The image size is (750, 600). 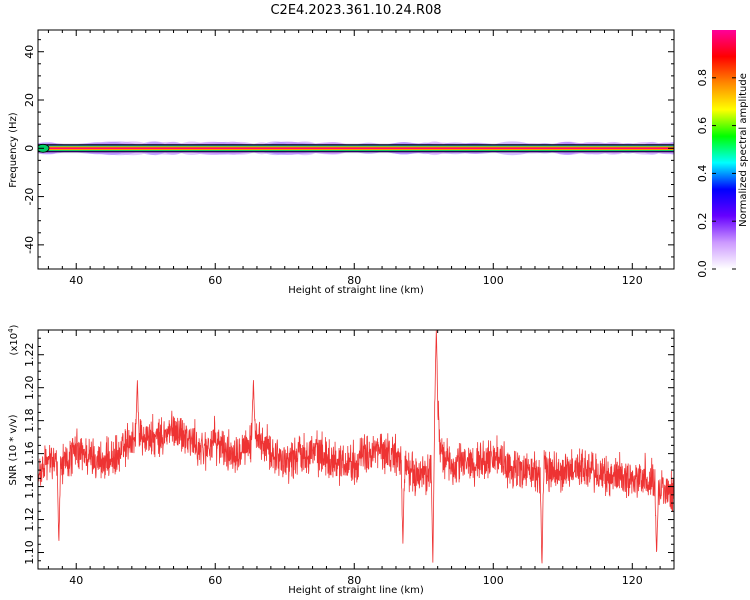 I want to click on spectrogram-y-tick-label: 0, so click(x=29, y=148).